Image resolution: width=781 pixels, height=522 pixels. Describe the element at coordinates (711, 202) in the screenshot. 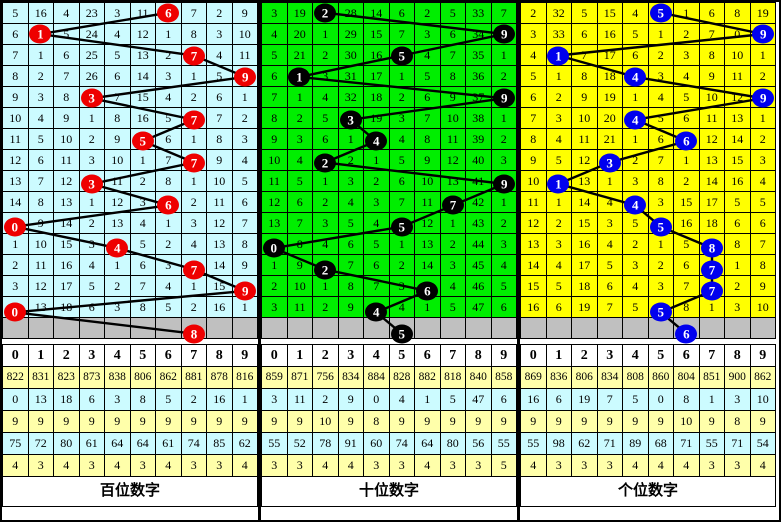

I see `trend-cell: 17` at that location.